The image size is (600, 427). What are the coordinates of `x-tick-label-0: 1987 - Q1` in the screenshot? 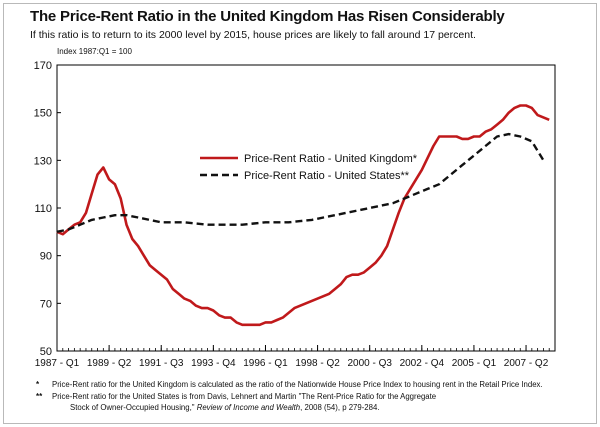 It's located at (57, 363).